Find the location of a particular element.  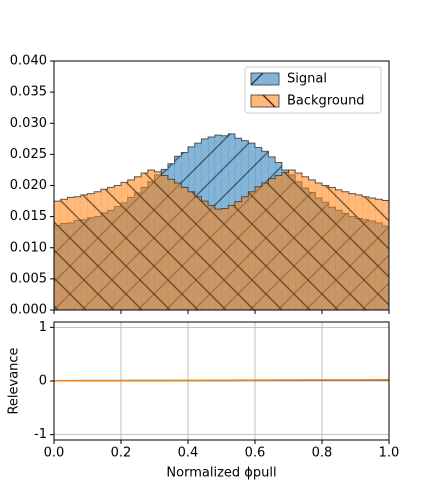

y-tick-label: -1 is located at coordinates (40, 434).